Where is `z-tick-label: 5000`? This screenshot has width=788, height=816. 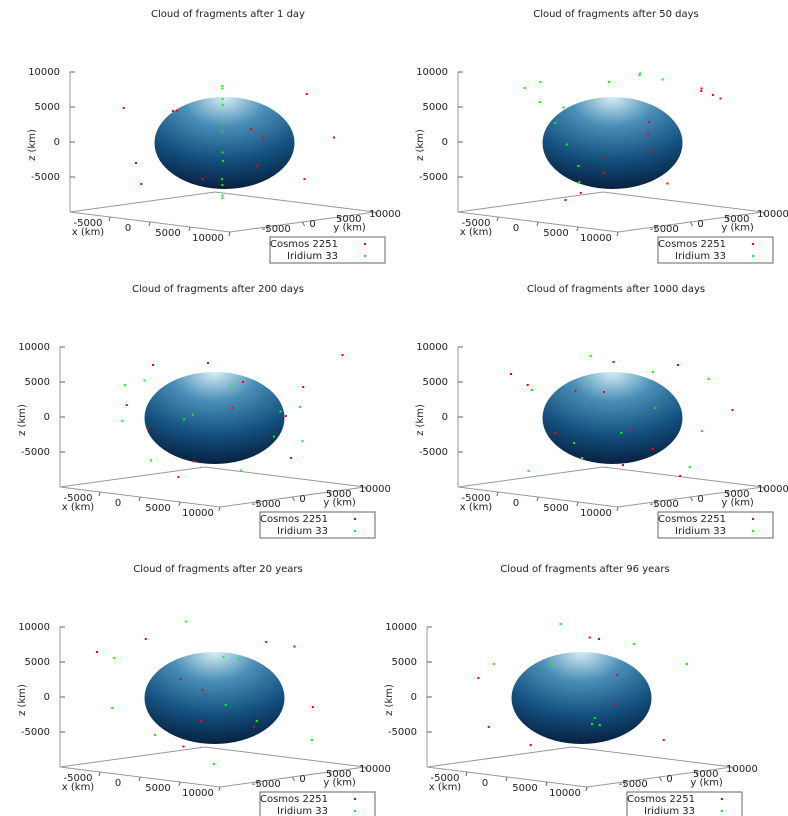 z-tick-label: 5000 is located at coordinates (435, 107).